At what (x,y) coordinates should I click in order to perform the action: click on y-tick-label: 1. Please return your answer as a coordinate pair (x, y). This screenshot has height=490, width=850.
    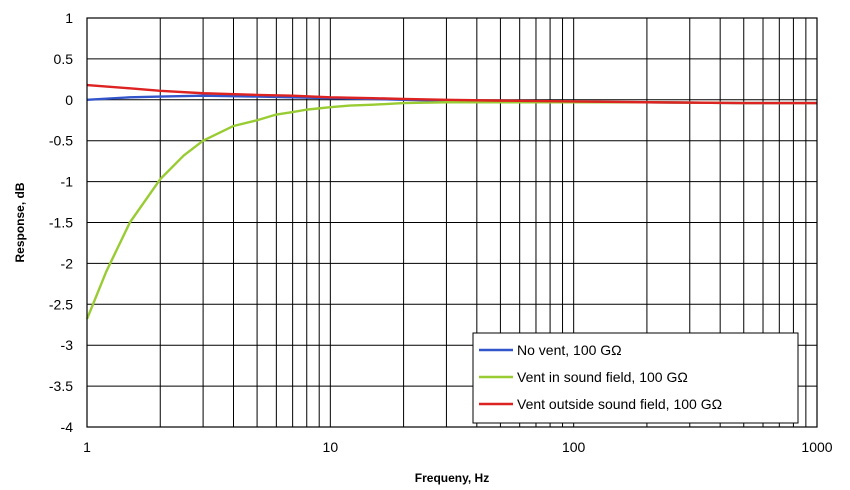
    Looking at the image, I should click on (69, 18).